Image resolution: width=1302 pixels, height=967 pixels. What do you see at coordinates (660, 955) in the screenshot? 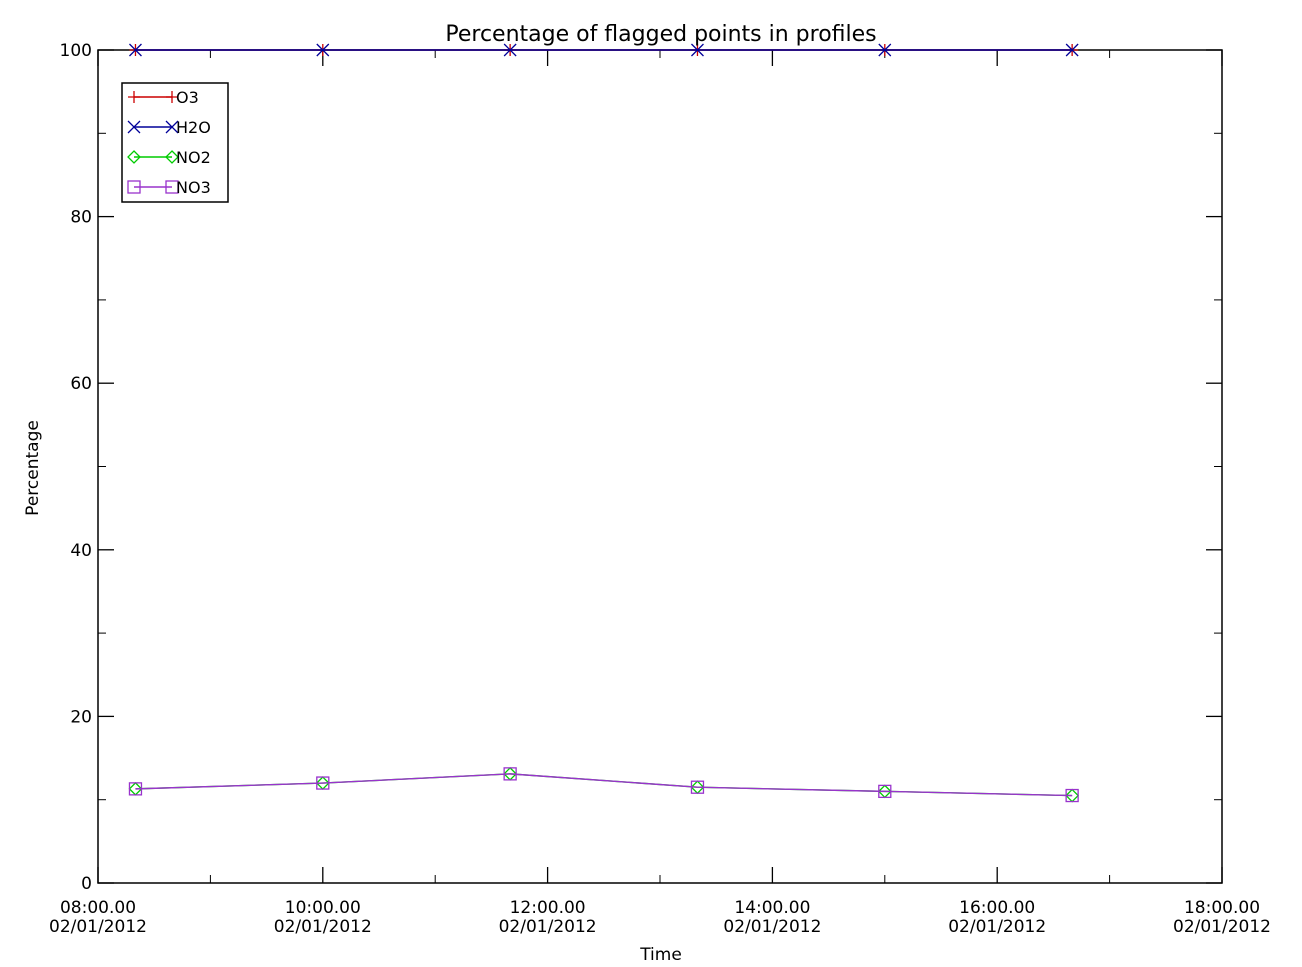
I see `x-axis-label: Time` at bounding box center [660, 955].